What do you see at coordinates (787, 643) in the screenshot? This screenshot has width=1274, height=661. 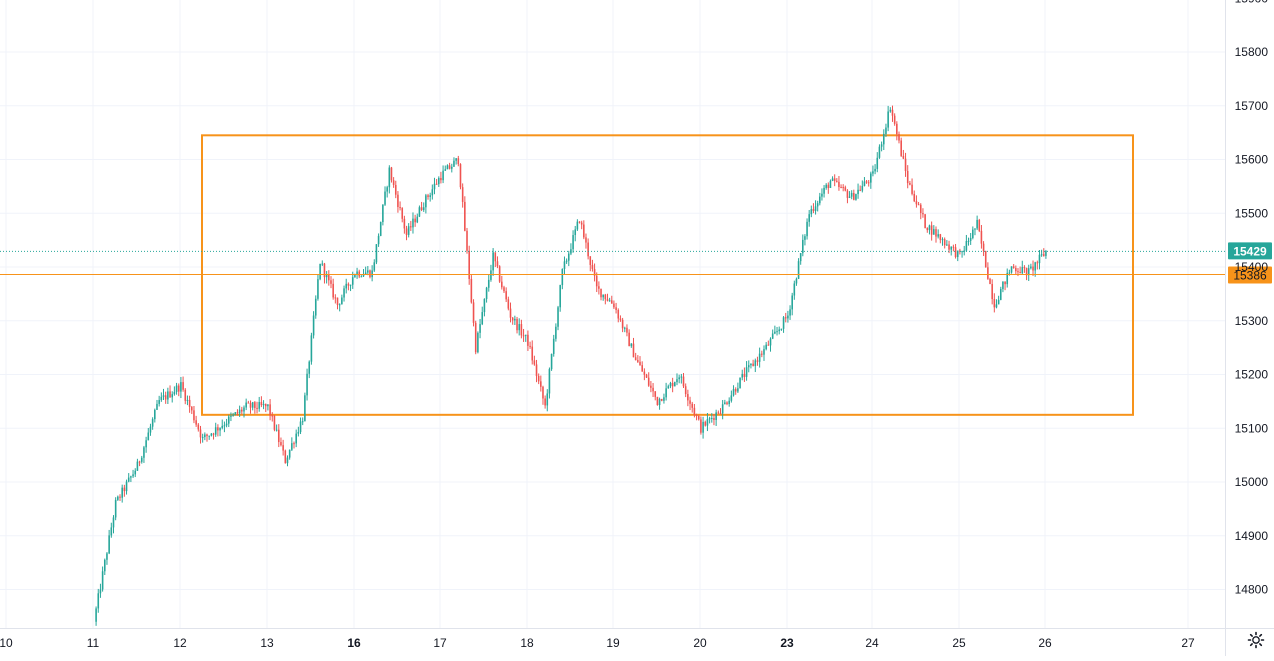 I see `x-tick-label: 23` at bounding box center [787, 643].